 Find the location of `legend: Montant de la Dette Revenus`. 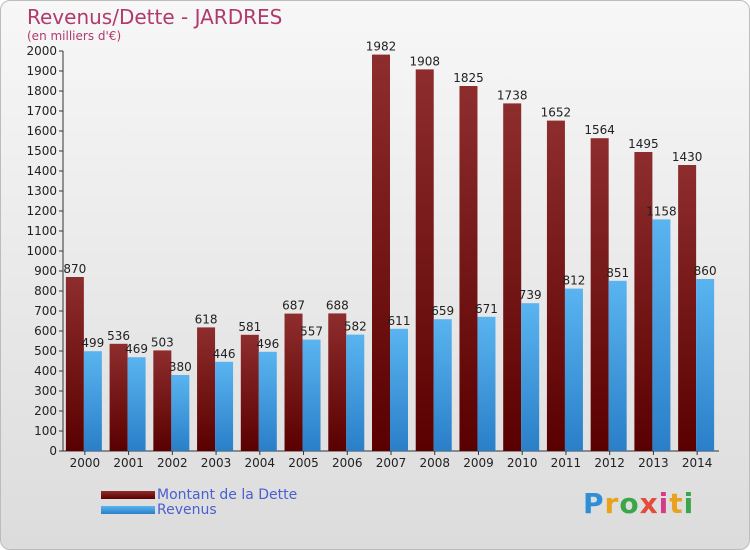

legend: Montant de la Dette Revenus is located at coordinates (199, 502).